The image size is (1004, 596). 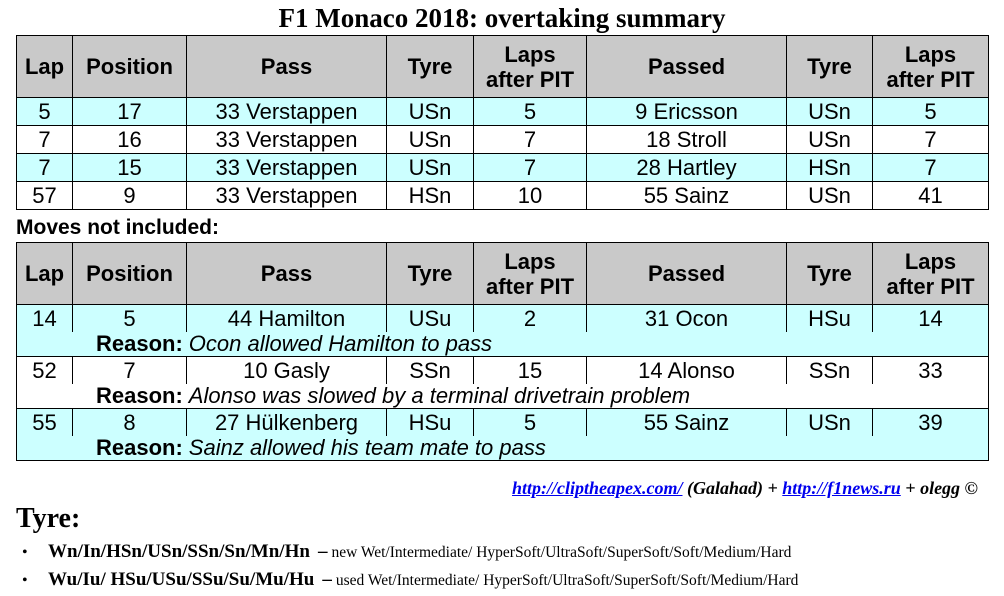 What do you see at coordinates (129, 273) in the screenshot?
I see `header-position: Position` at bounding box center [129, 273].